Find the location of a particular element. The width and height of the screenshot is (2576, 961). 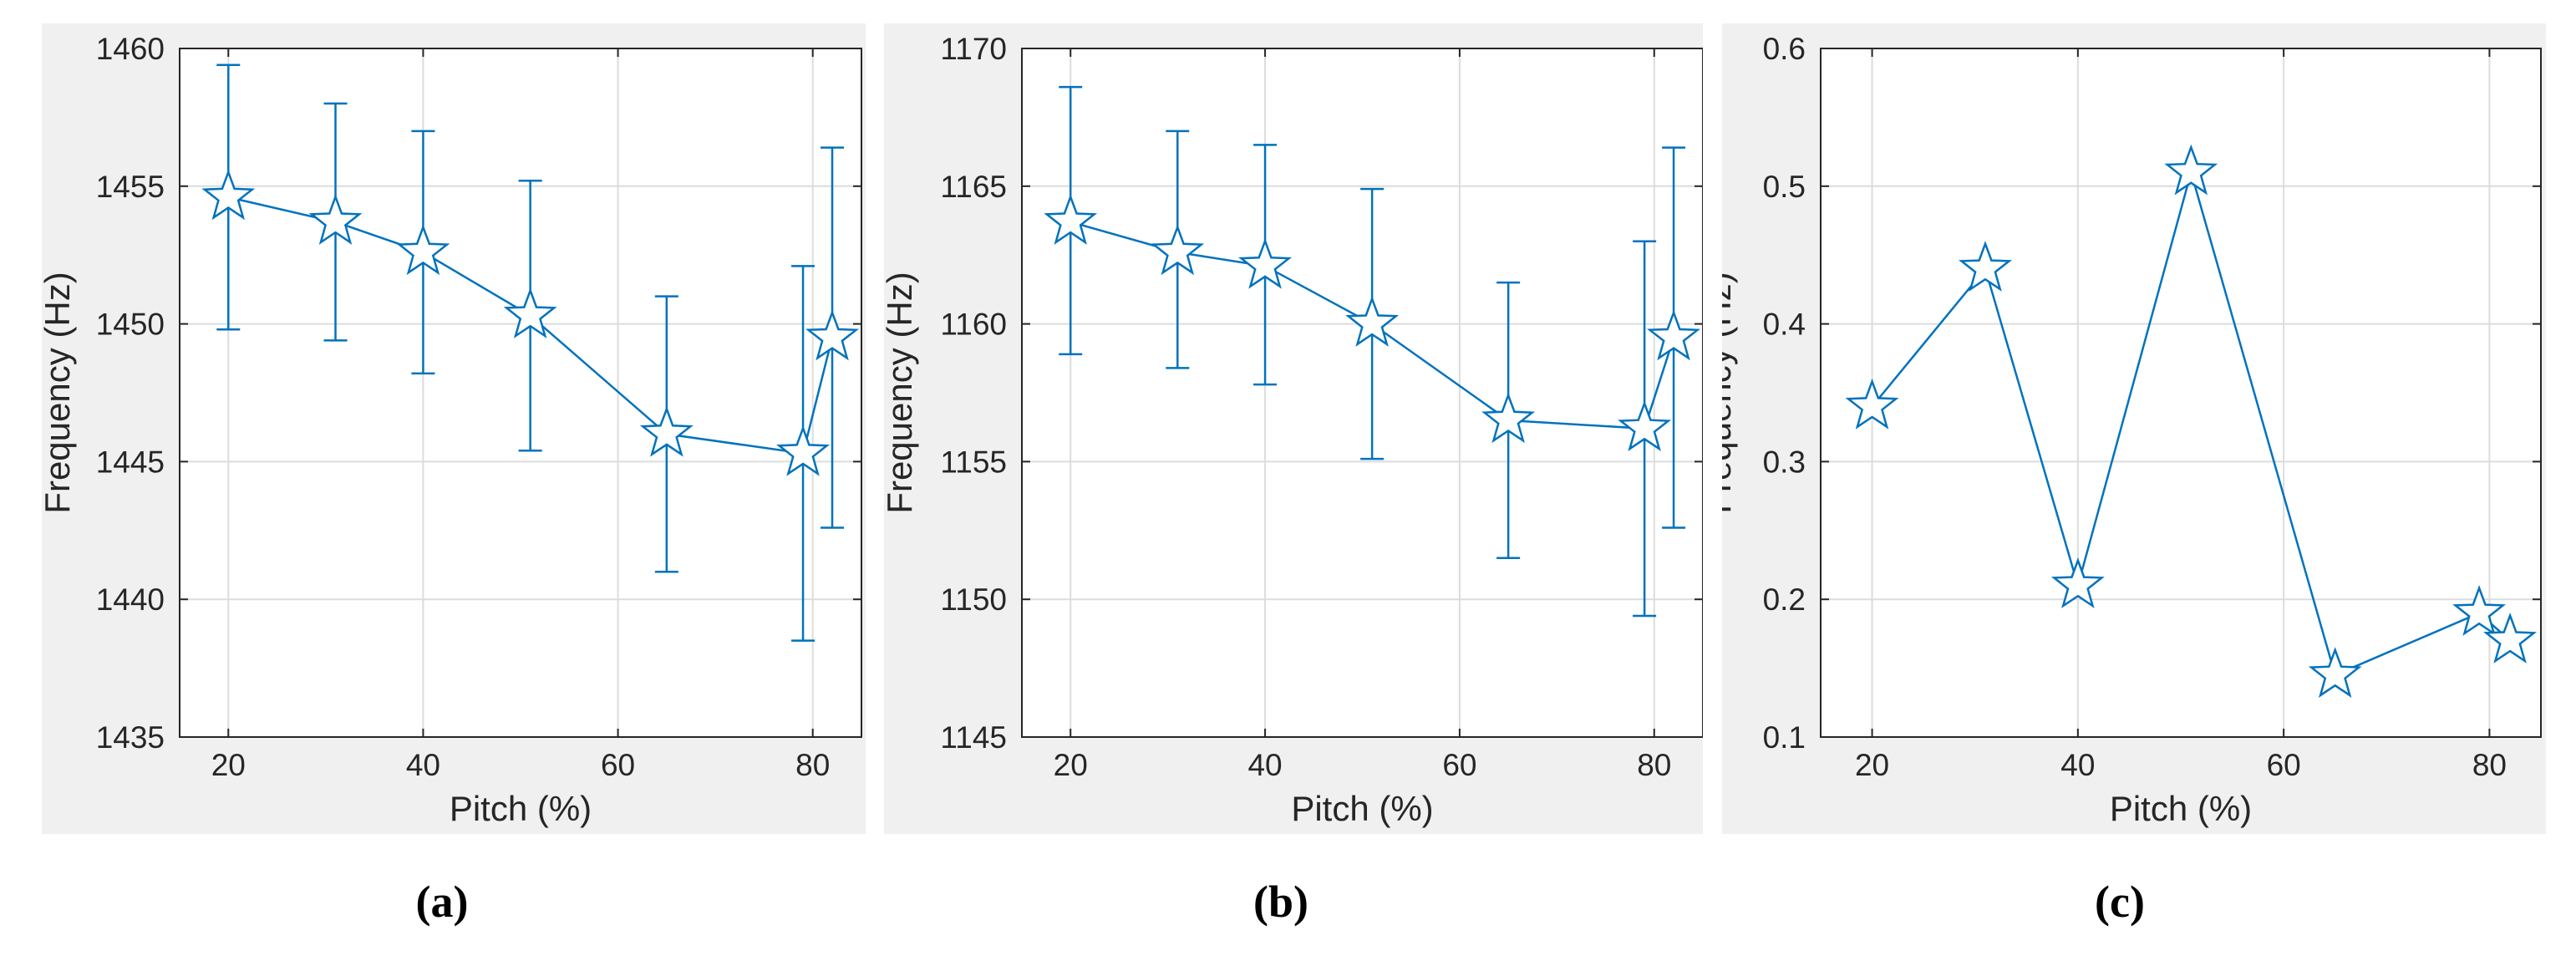

y-tick-label: 0.5 is located at coordinates (1784, 187).